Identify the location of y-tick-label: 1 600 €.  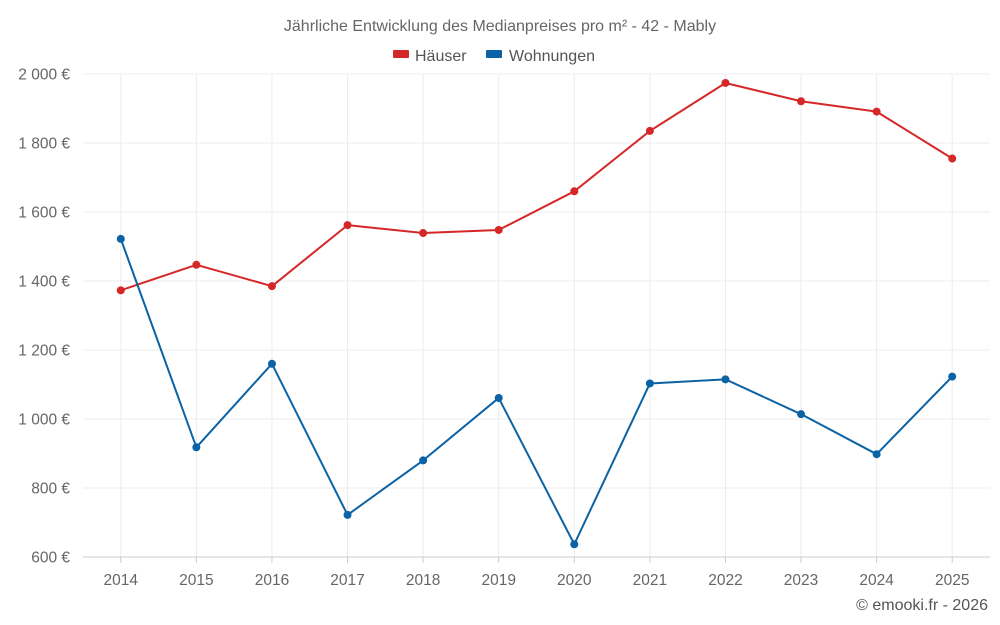
(44, 213).